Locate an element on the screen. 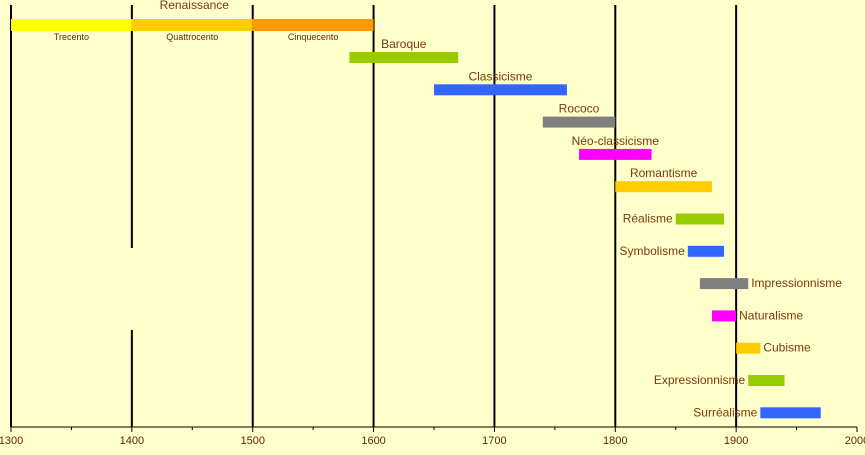  bar-label-impressionnisme: Impressionnisme is located at coordinates (796, 283).